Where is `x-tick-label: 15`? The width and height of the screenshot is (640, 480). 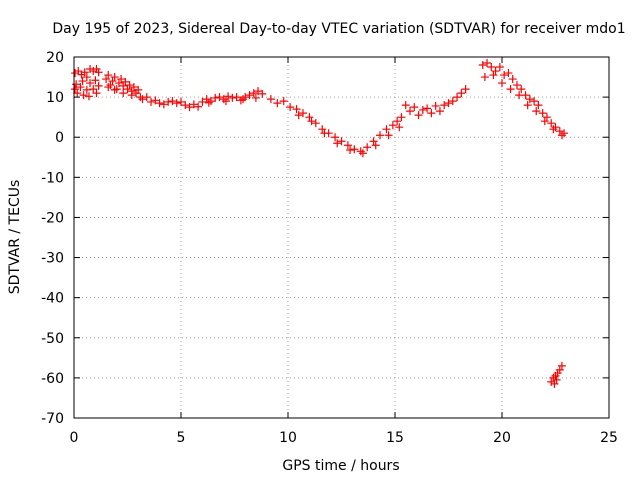 x-tick-label: 15 is located at coordinates (395, 438).